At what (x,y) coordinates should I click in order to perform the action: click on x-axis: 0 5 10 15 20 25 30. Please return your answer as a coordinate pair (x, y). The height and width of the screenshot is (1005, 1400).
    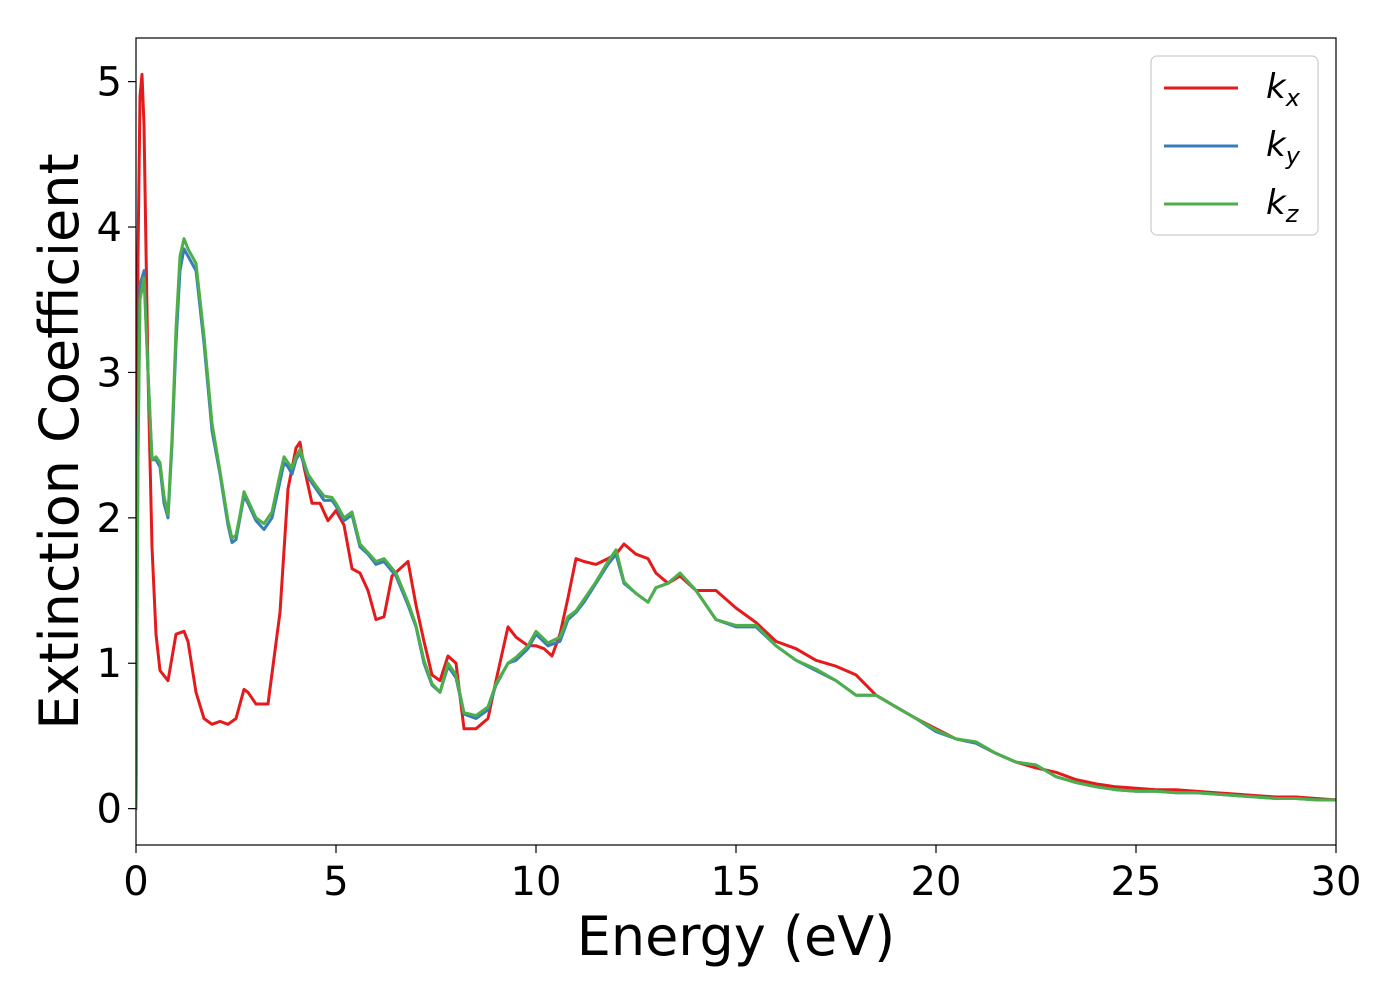
    Looking at the image, I should click on (742, 875).